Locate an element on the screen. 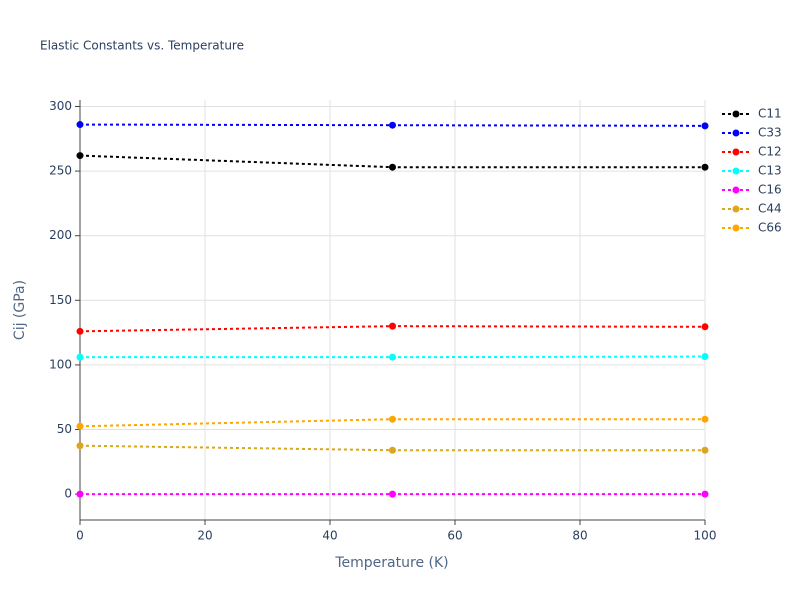  x-axis-title: Temperature (K) is located at coordinates (391, 563).